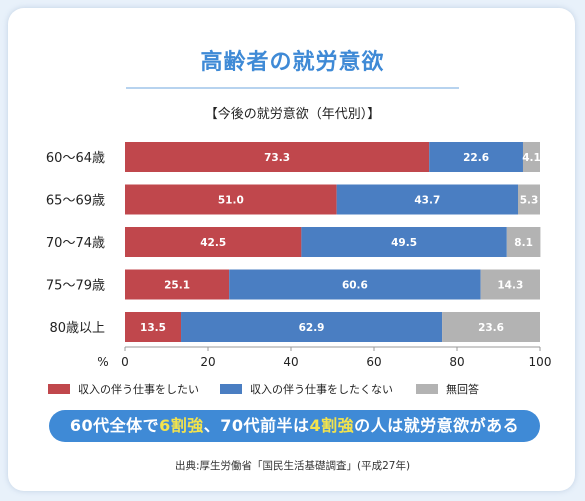  I want to click on data-label: 42.5, so click(213, 243).